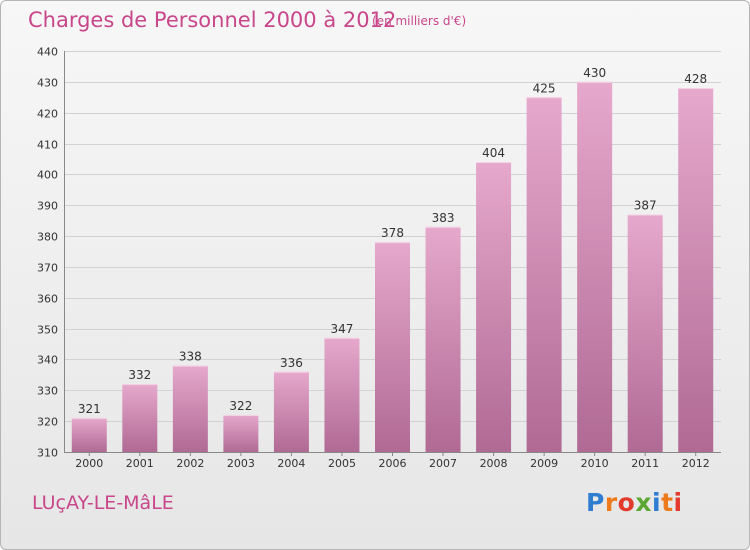  What do you see at coordinates (443, 463) in the screenshot?
I see `x-tick-label: 2007` at bounding box center [443, 463].